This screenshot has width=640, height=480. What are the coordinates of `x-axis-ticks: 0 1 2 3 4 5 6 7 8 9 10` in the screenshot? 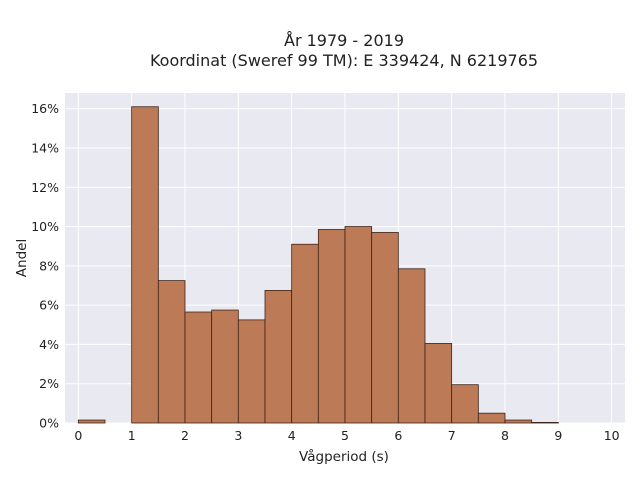 It's located at (346, 435).